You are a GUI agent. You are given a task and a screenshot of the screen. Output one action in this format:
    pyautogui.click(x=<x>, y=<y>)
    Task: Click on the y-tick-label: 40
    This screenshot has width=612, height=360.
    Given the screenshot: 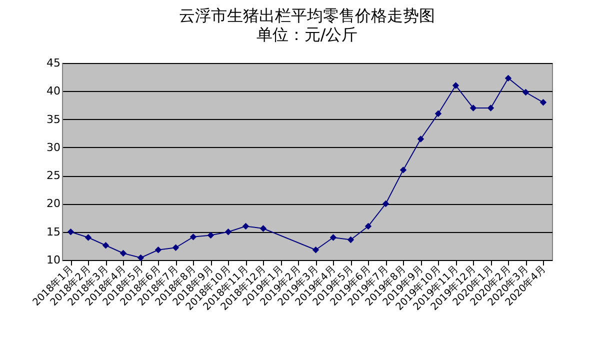 What is the action you would take?
    pyautogui.click(x=53, y=91)
    